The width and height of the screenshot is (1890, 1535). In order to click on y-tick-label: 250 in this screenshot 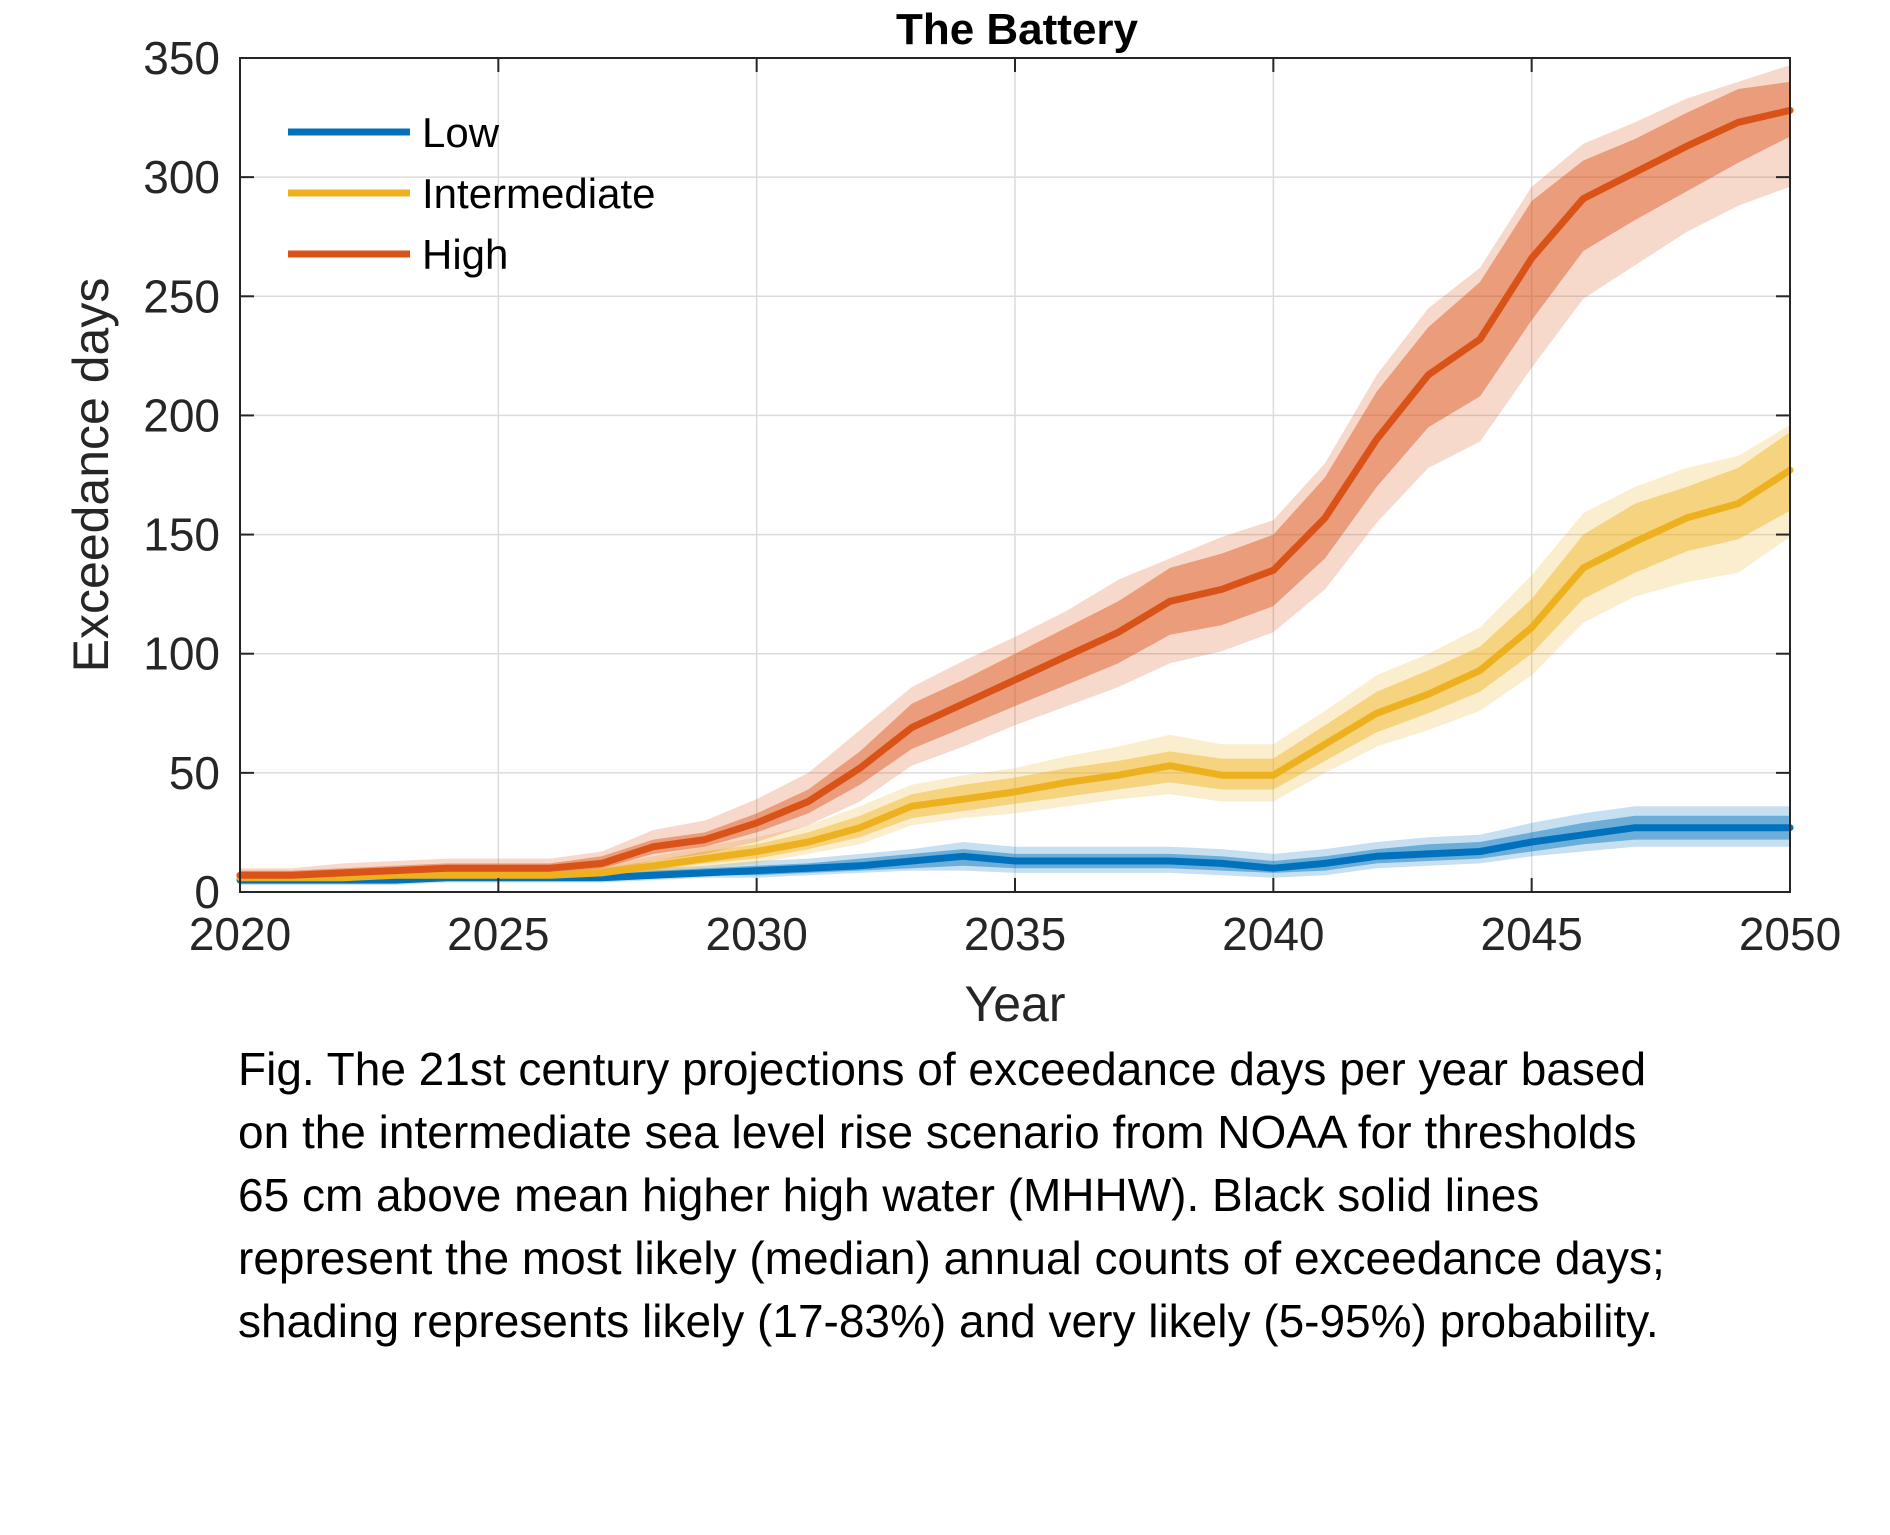, I will do `click(181, 296)`.